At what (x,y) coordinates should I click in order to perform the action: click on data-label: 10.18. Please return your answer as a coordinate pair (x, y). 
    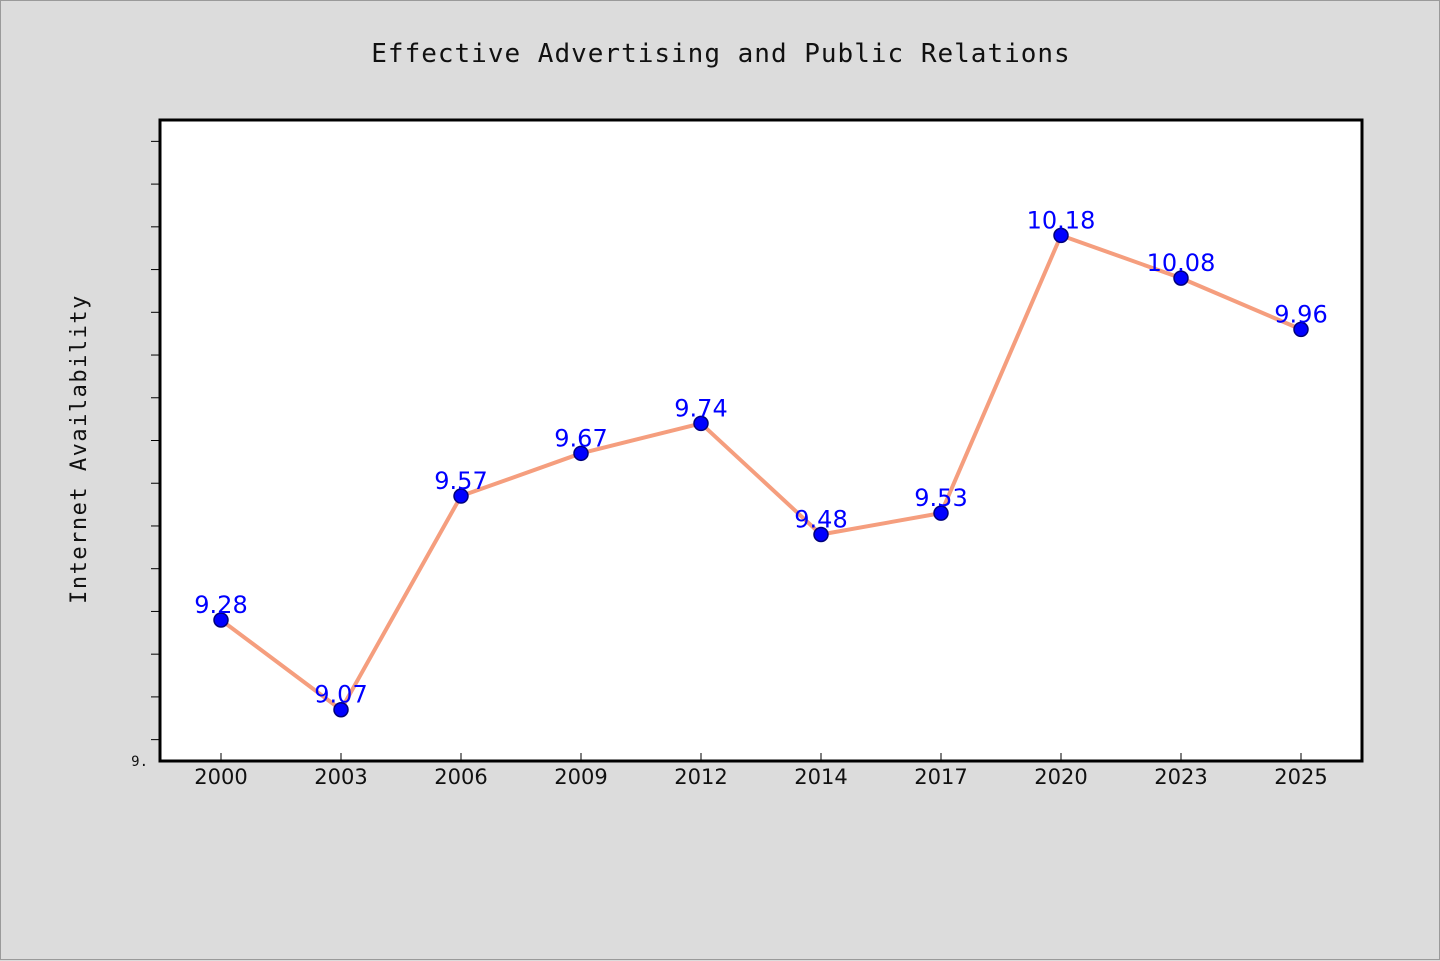
    Looking at the image, I should click on (1061, 220).